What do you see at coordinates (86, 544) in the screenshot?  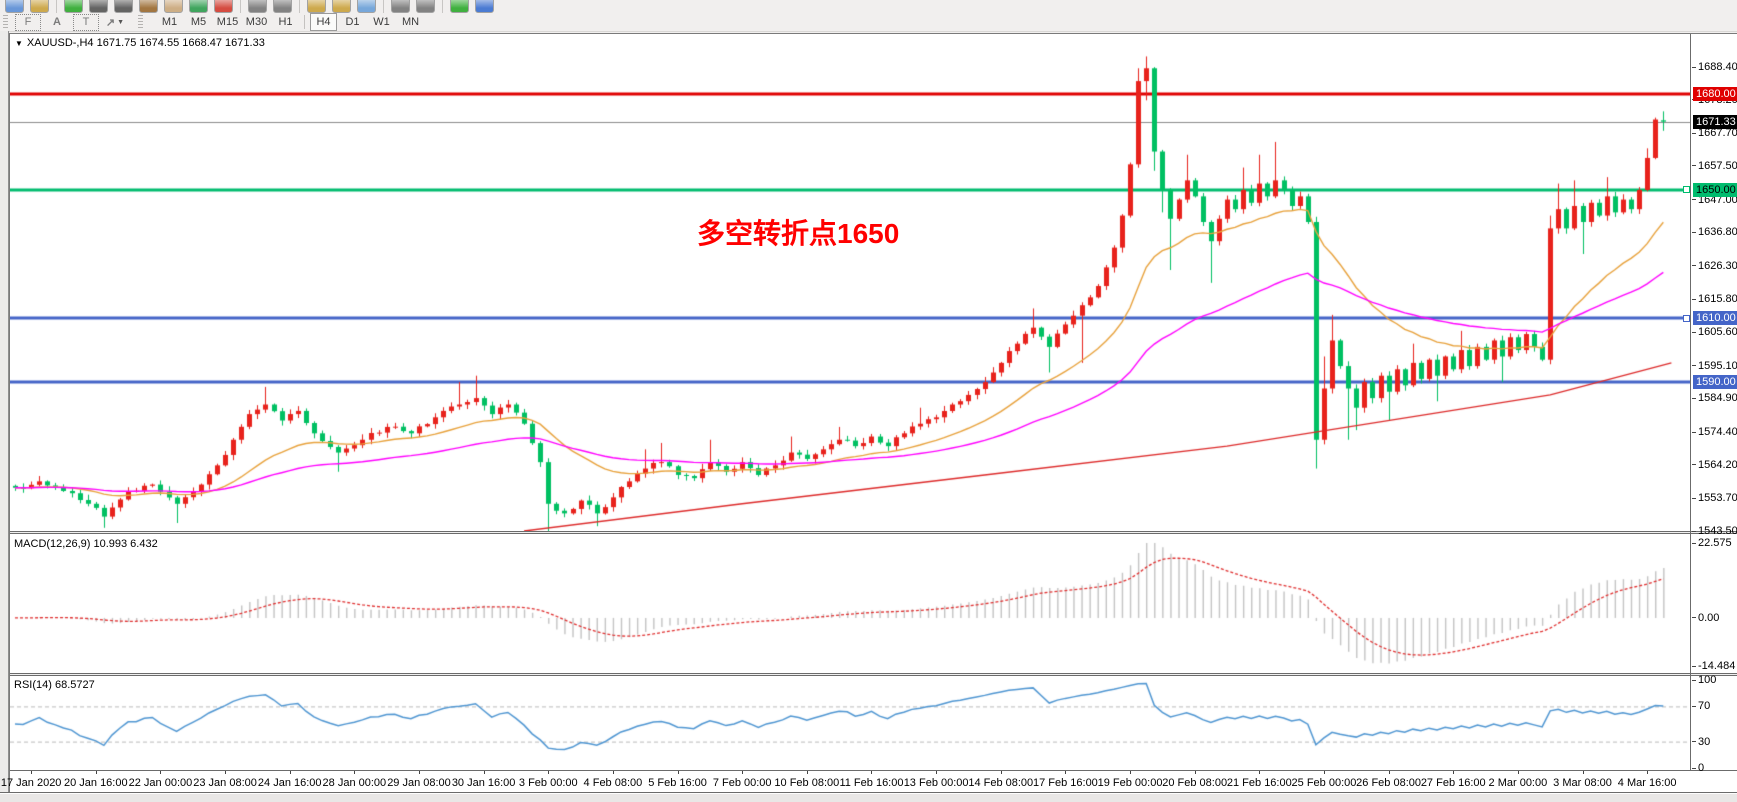 I see `macd-label: MACD(12,26,9) 10.993 6.432` at bounding box center [86, 544].